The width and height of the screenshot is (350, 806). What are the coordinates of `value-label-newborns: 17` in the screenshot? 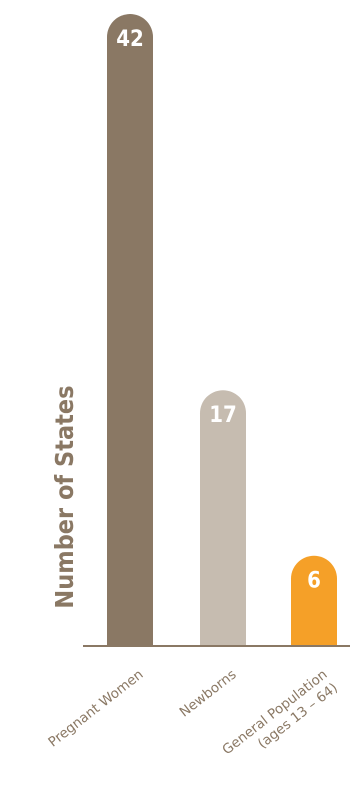 It's located at (223, 415).